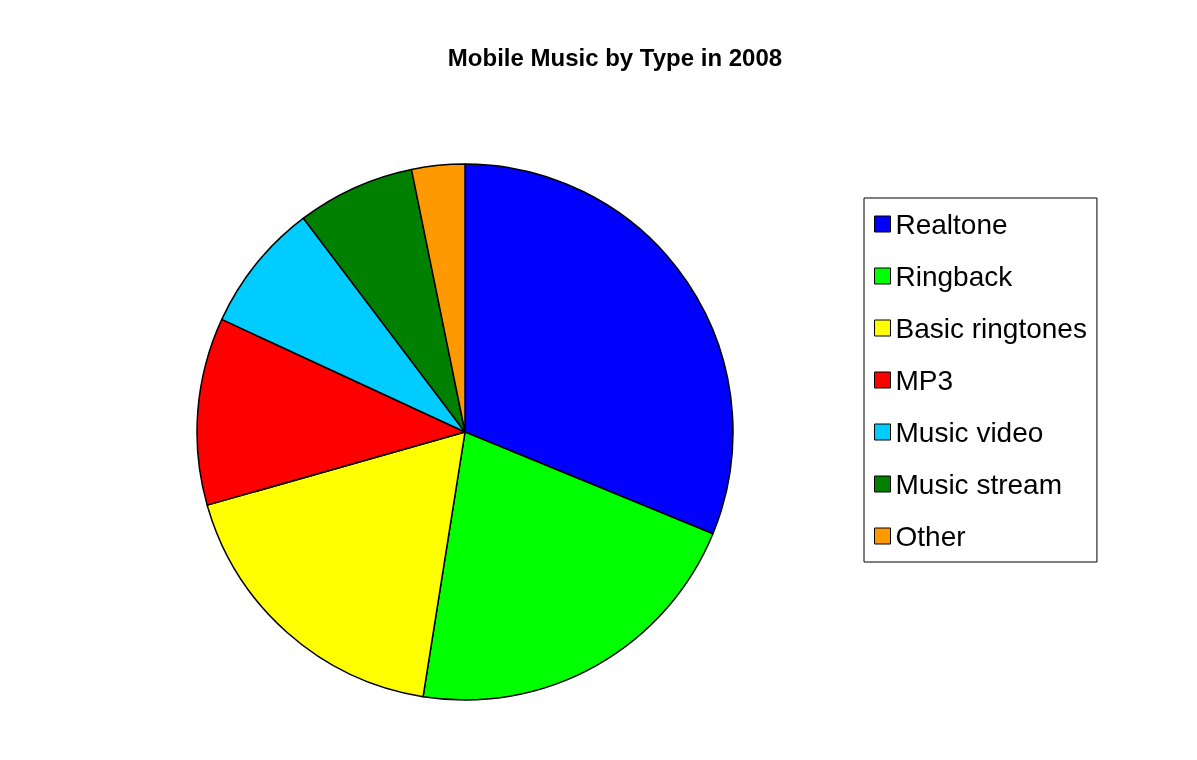  What do you see at coordinates (930, 536) in the screenshot?
I see `legend-label: Other` at bounding box center [930, 536].